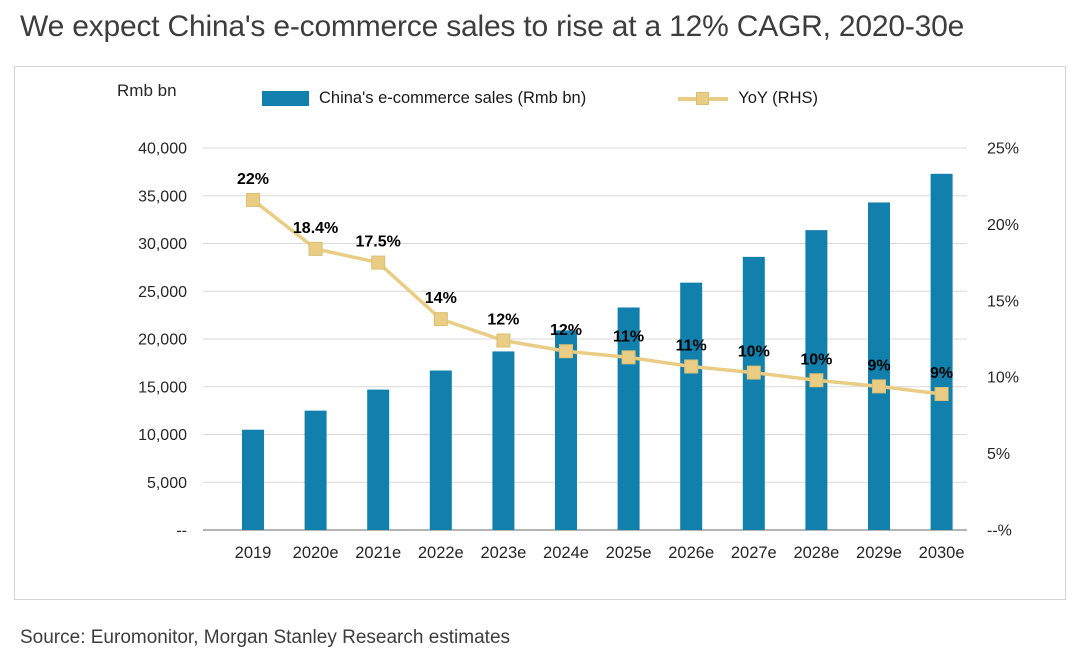 The height and width of the screenshot is (670, 1080). What do you see at coordinates (691, 553) in the screenshot?
I see `x-axis-label: 2026e` at bounding box center [691, 553].